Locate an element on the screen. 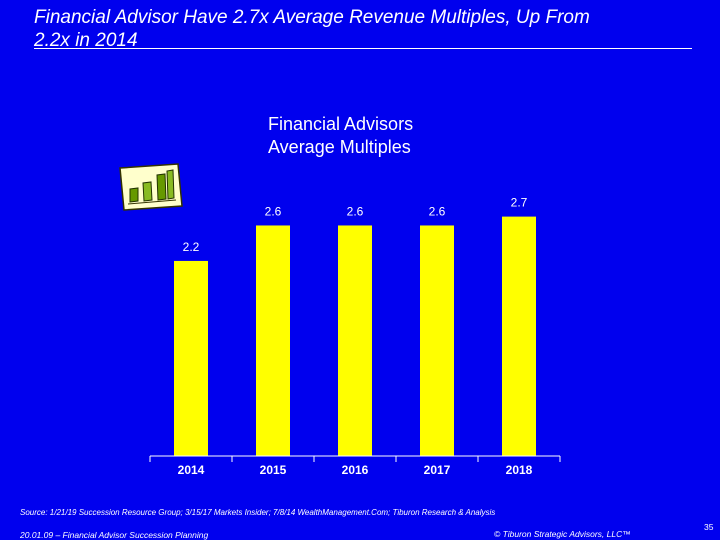 The image size is (720, 540). chart-title: Financial Advisors Average Multiples is located at coordinates (340, 136).